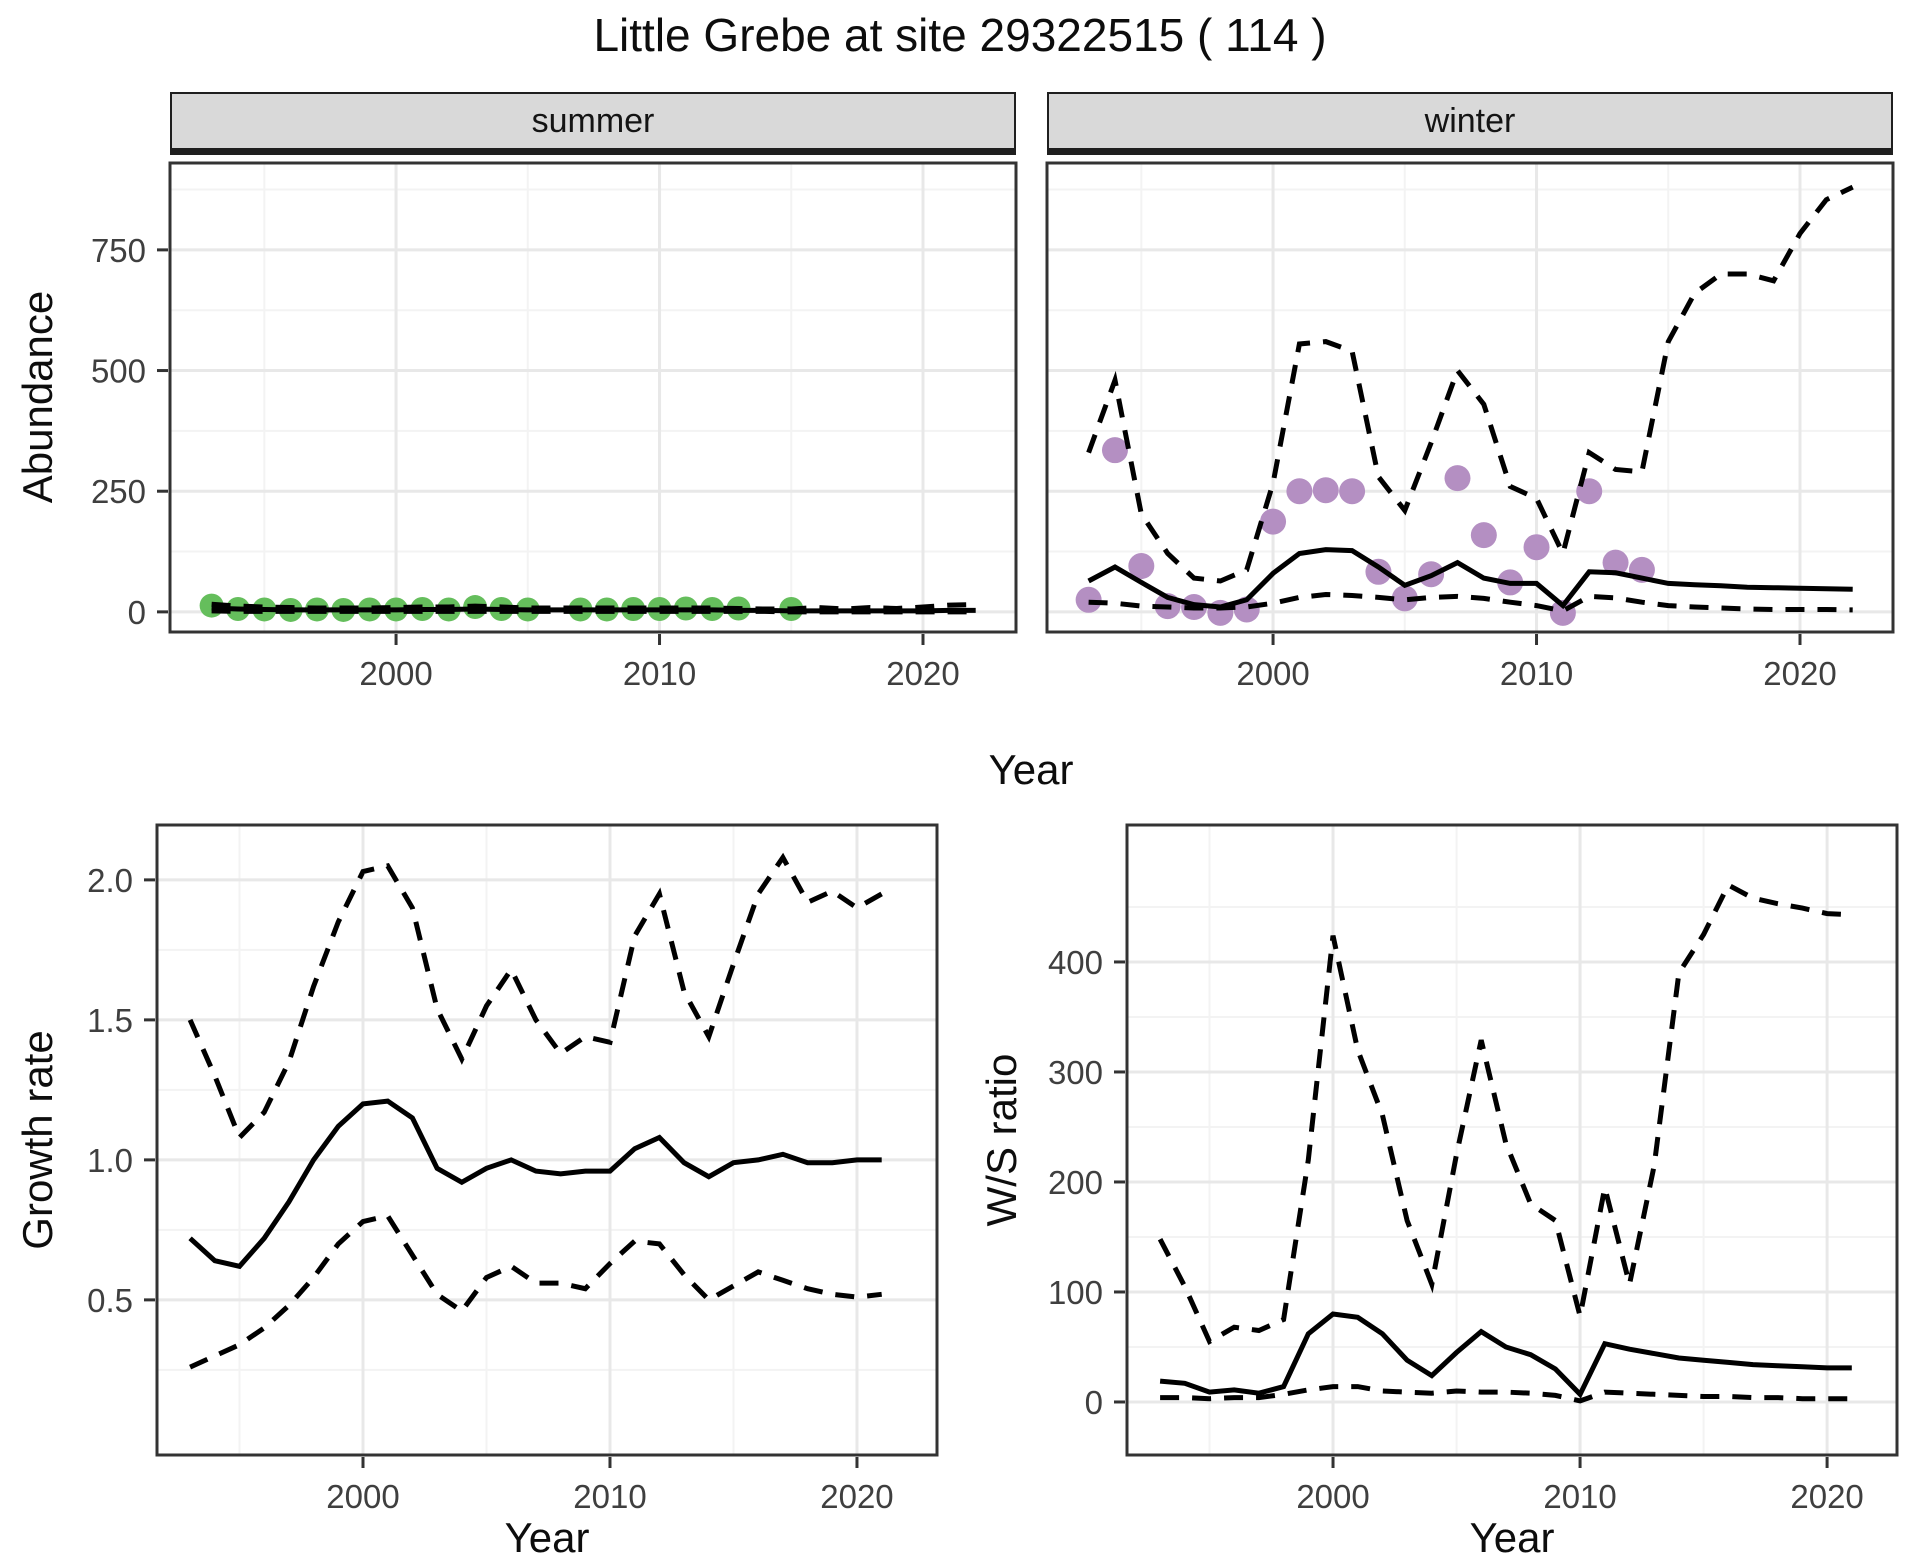 This screenshot has height=1560, width=1920. Describe the element at coordinates (1512, 1537) in the screenshot. I see `year-axis-title-bottom-right: Year` at that location.